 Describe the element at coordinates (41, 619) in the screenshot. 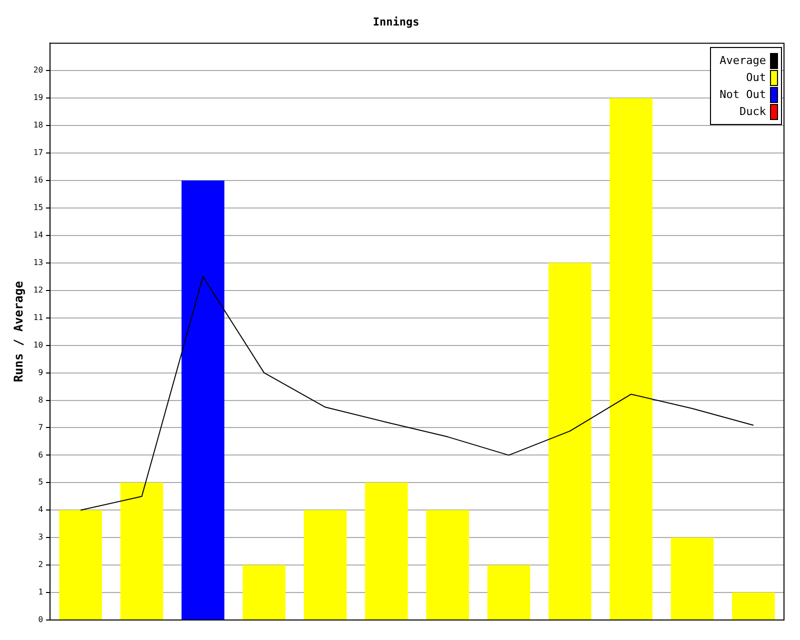

I see `y-tick-label: 0` at that location.